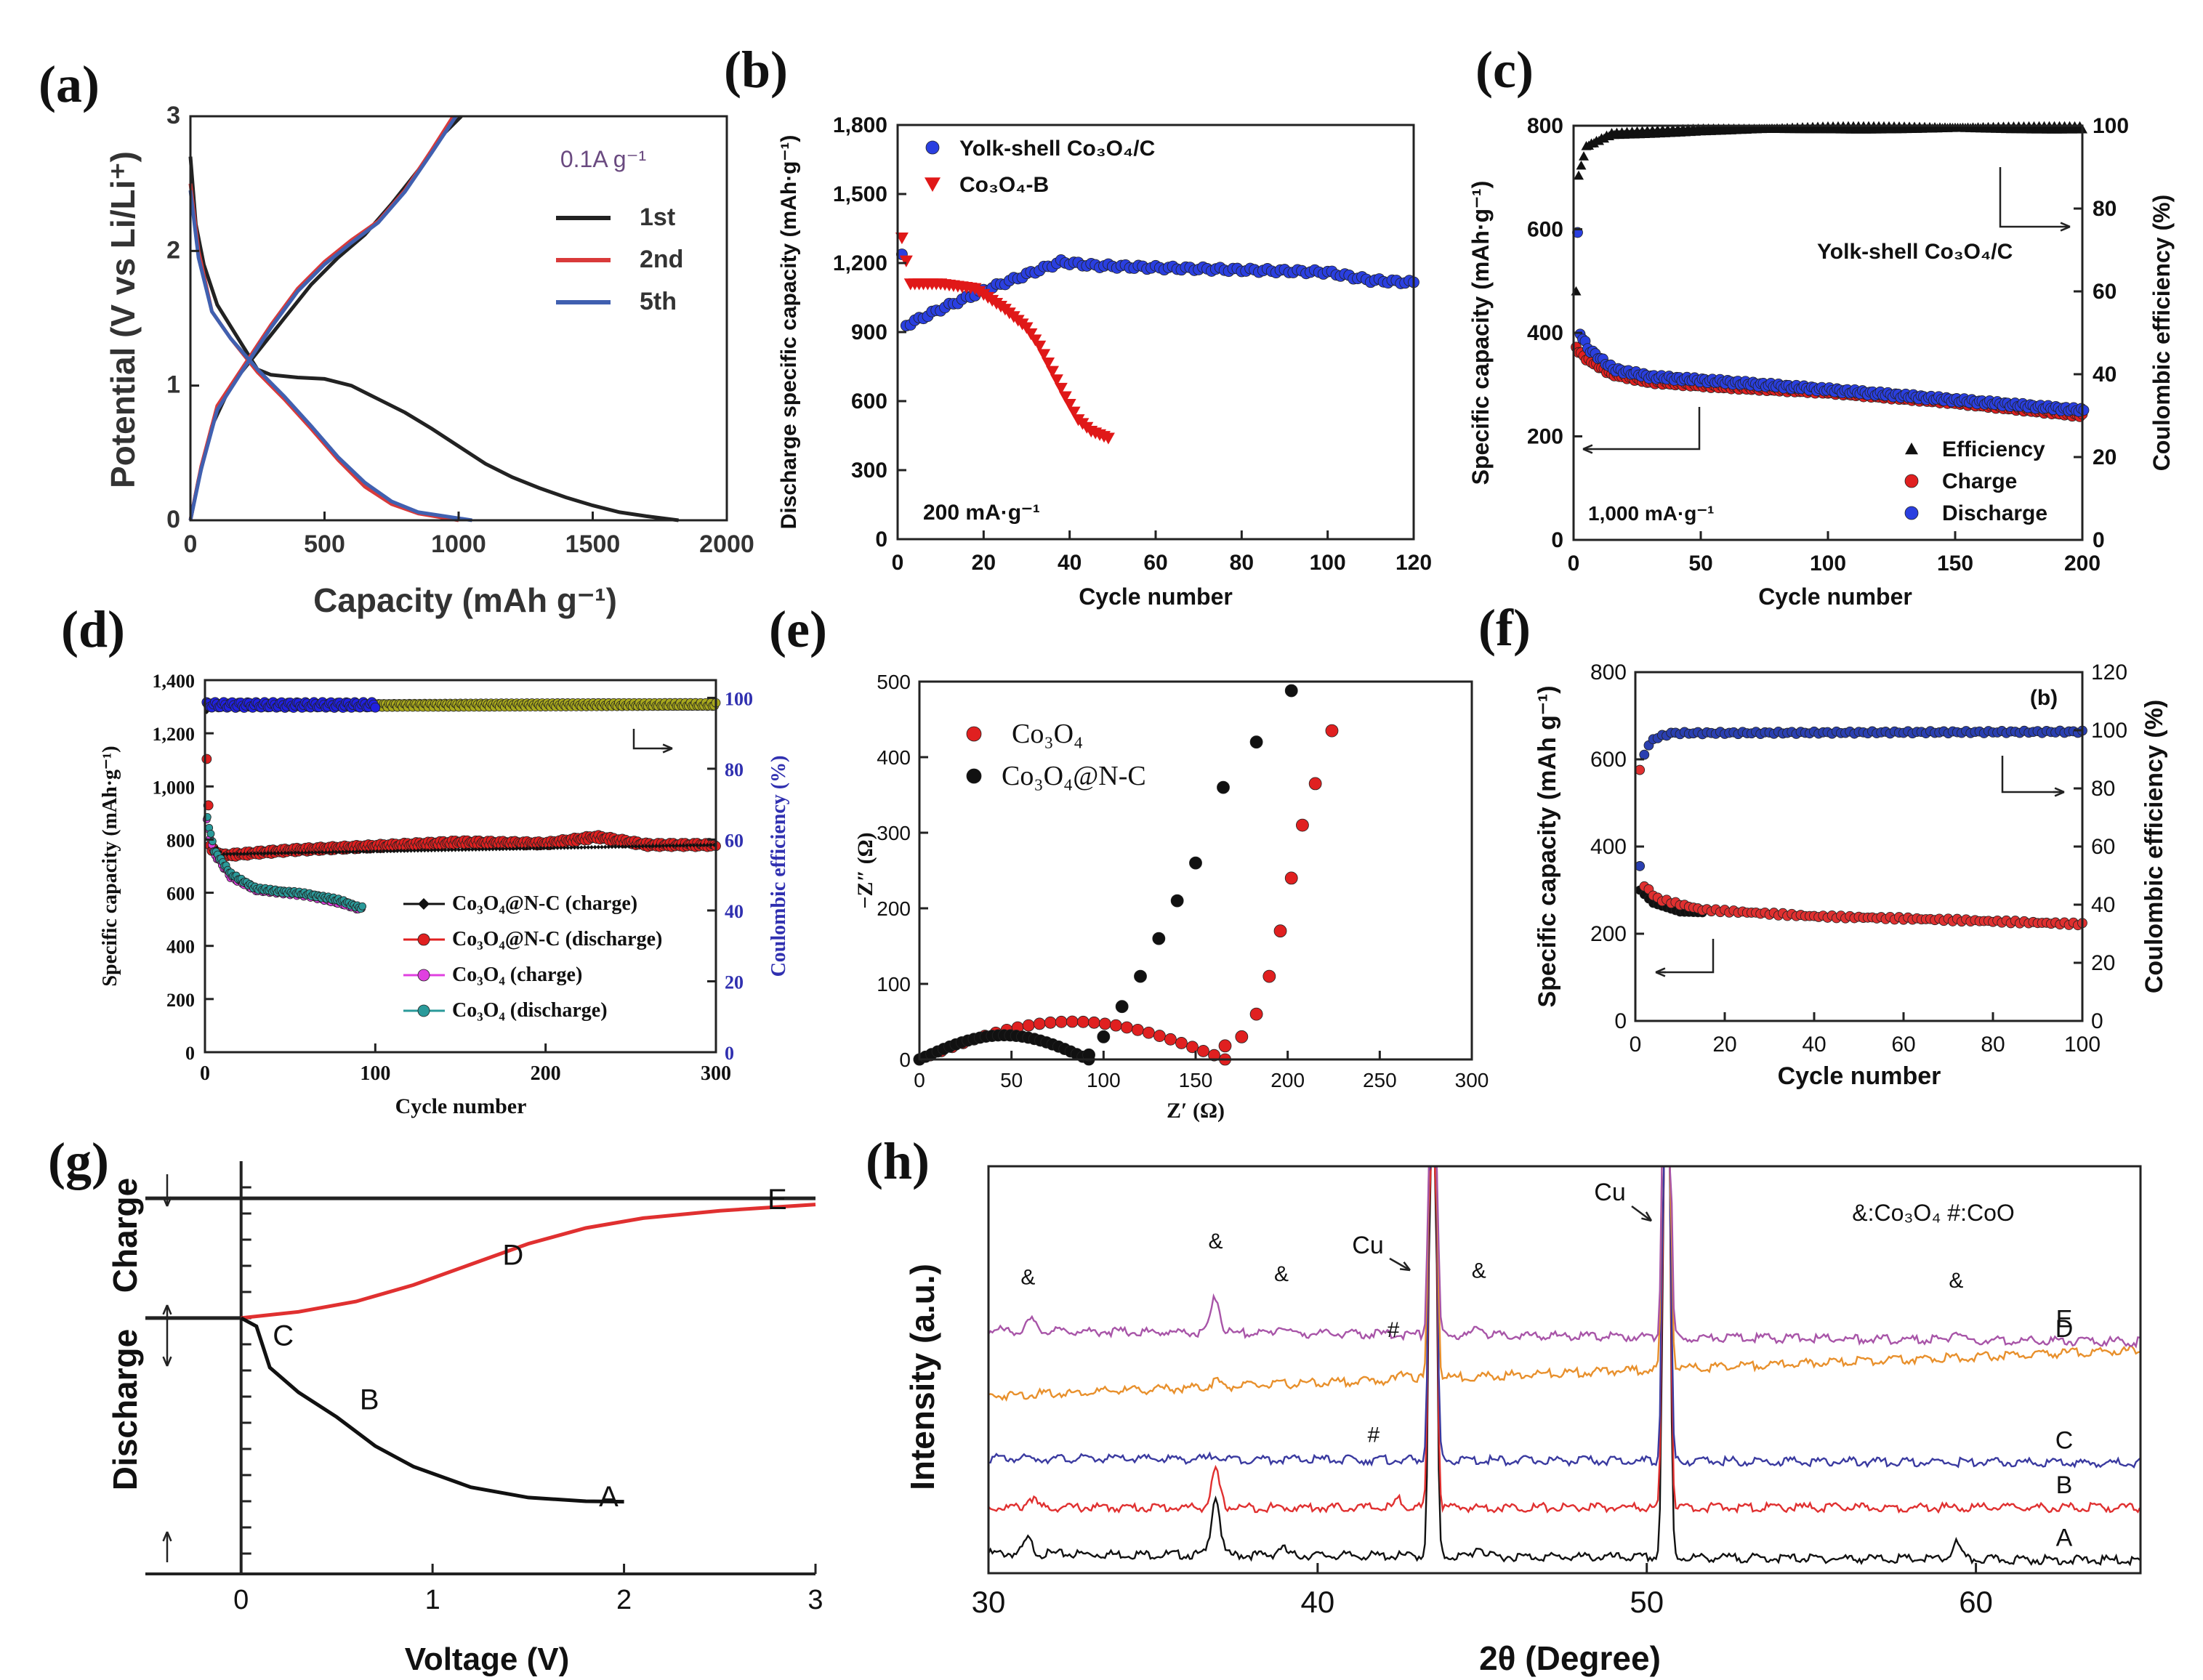 Image resolution: width=2203 pixels, height=1680 pixels. Describe the element at coordinates (210, 834) in the screenshot. I see `d-co3o4-discharge-point` at that location.